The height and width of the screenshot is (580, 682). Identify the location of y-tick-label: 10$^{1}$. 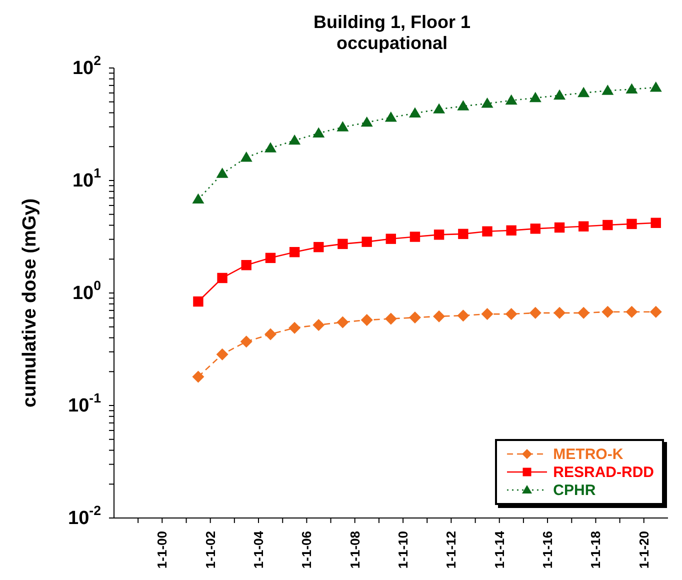
(87, 178).